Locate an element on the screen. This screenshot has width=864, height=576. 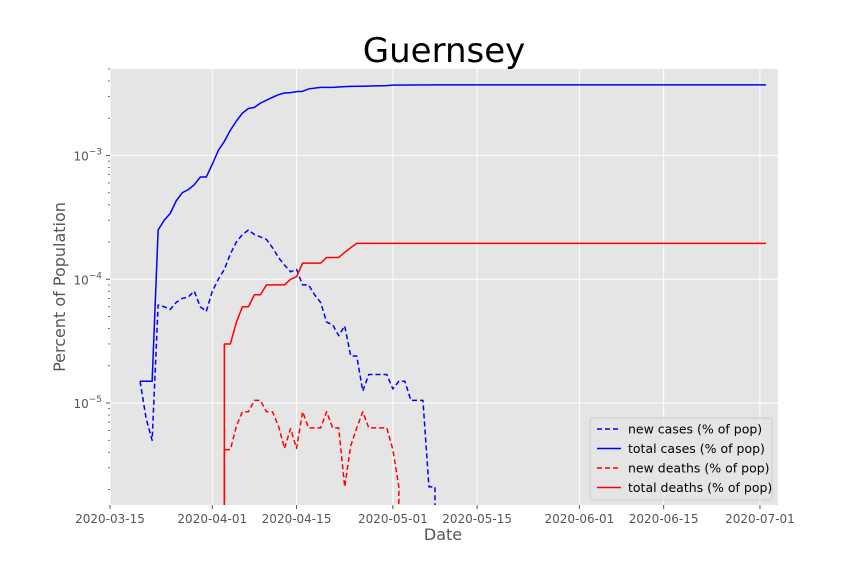
y-tick-exponent: −4 is located at coordinates (96, 276).